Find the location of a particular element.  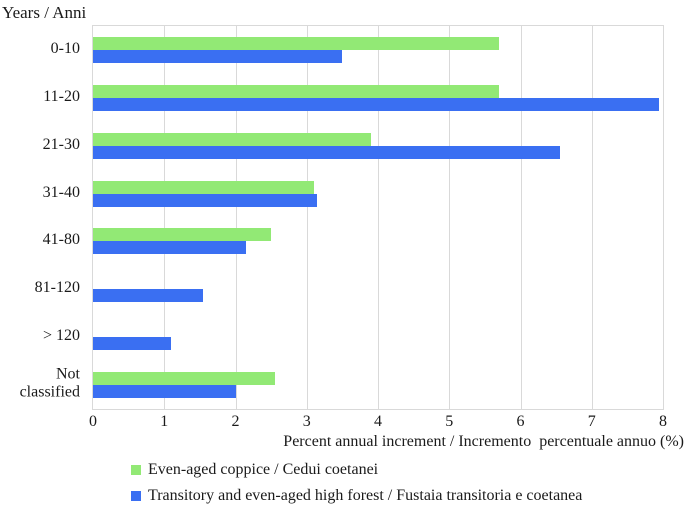

x-tick-label: 4 is located at coordinates (378, 421).